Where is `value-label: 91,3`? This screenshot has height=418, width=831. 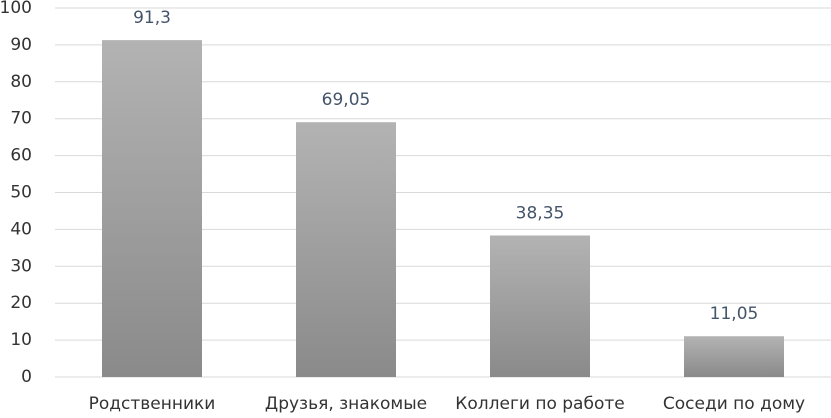
value-label: 91,3 is located at coordinates (152, 18).